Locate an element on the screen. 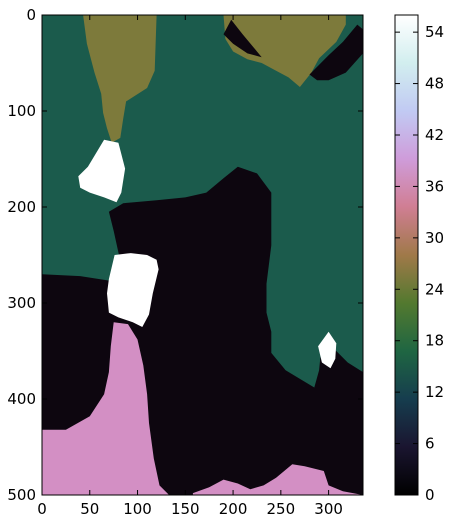 The height and width of the screenshot is (525, 450). colorbar-tick-label: 6 is located at coordinates (430, 444).